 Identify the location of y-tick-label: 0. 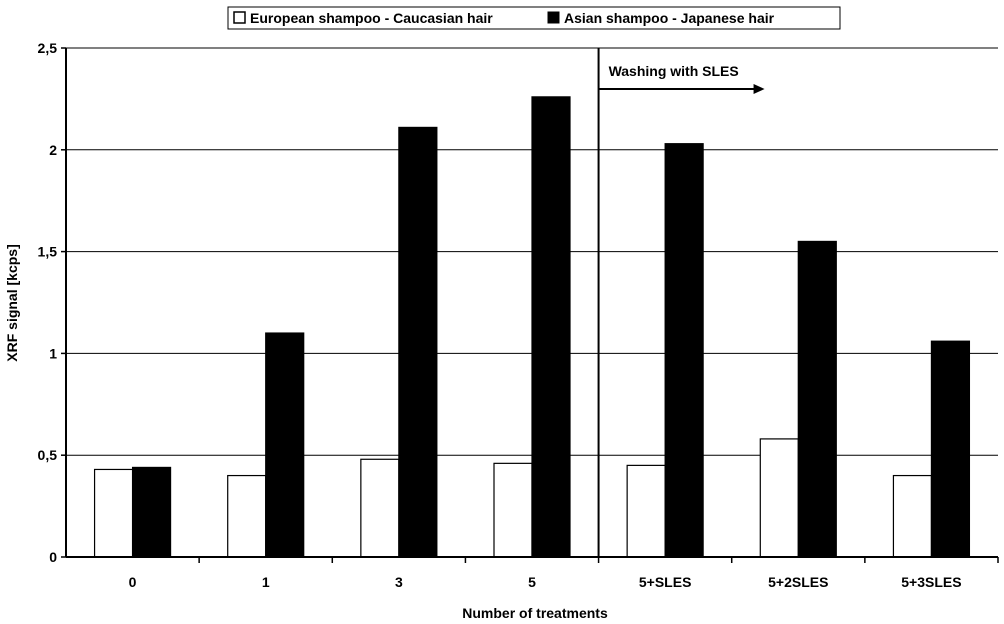
(53, 557).